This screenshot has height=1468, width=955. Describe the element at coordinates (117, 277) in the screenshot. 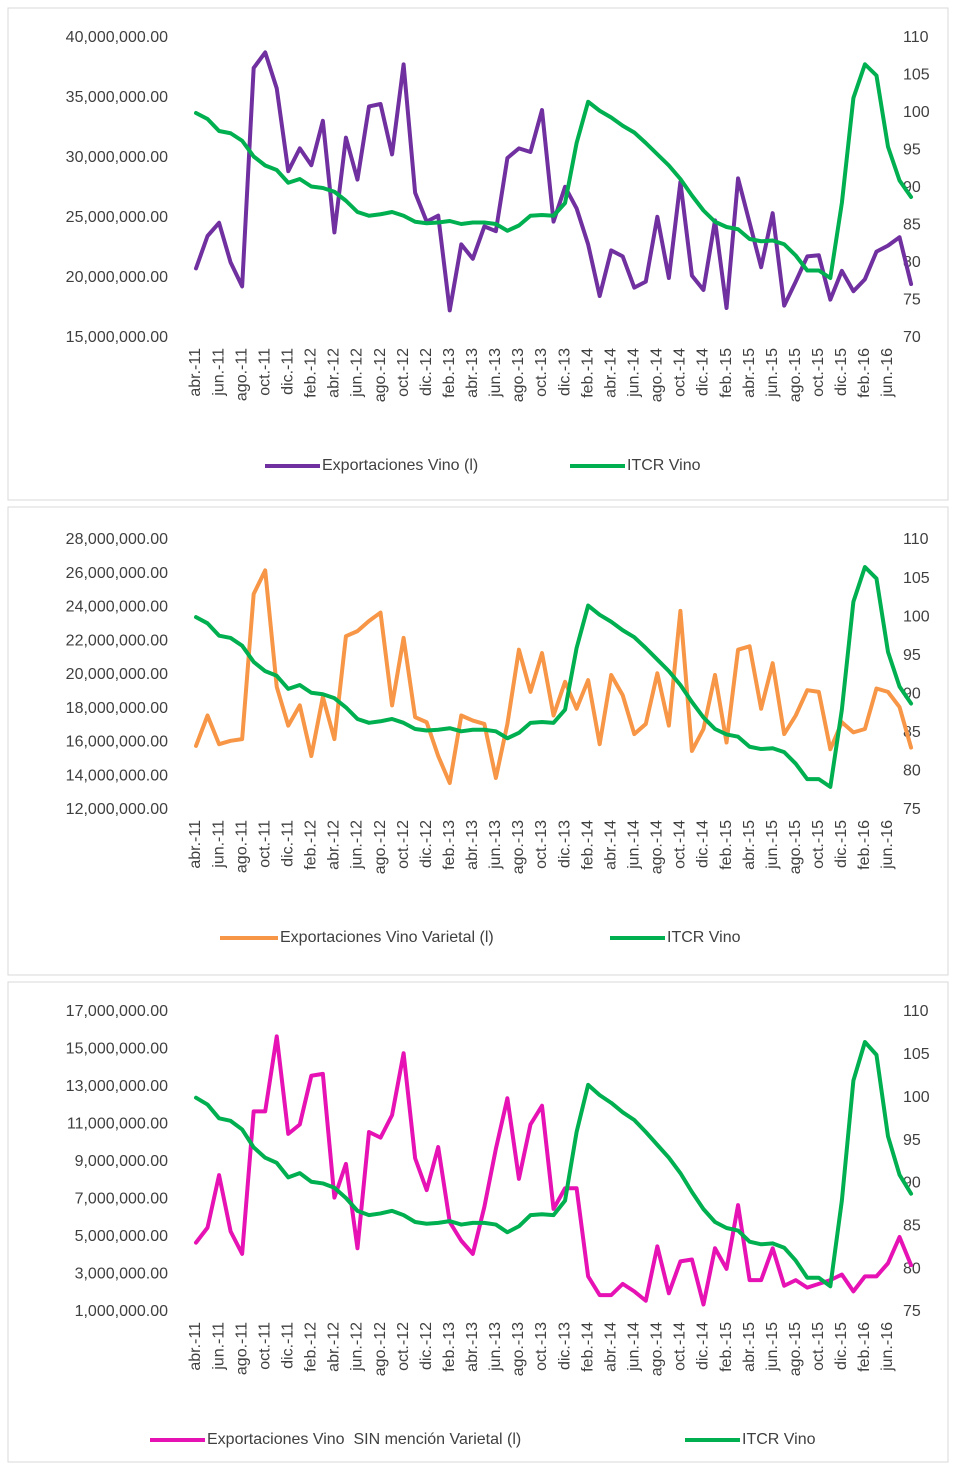

I see `y-tick-label: 20,000,000.00` at that location.